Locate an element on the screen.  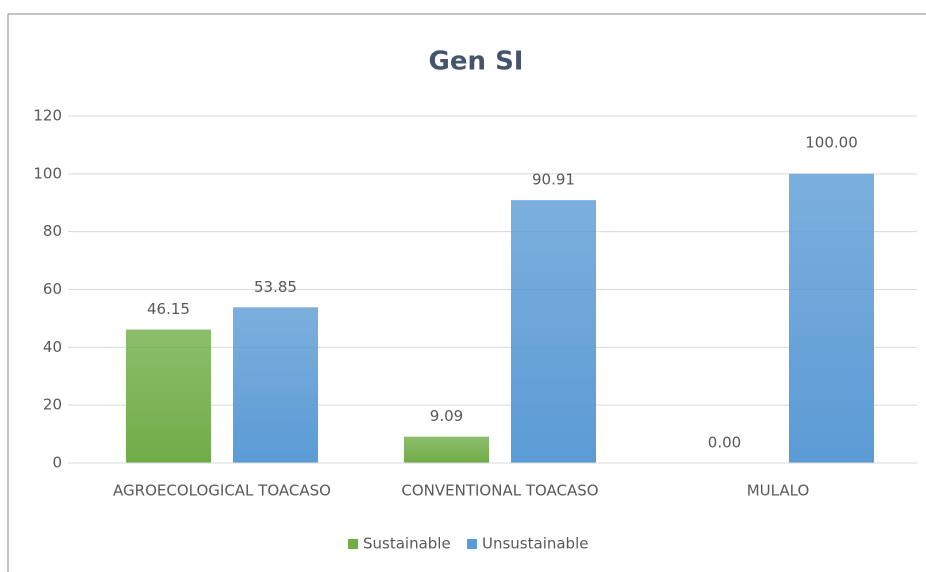
legend-label: Unsustainable is located at coordinates (535, 544).